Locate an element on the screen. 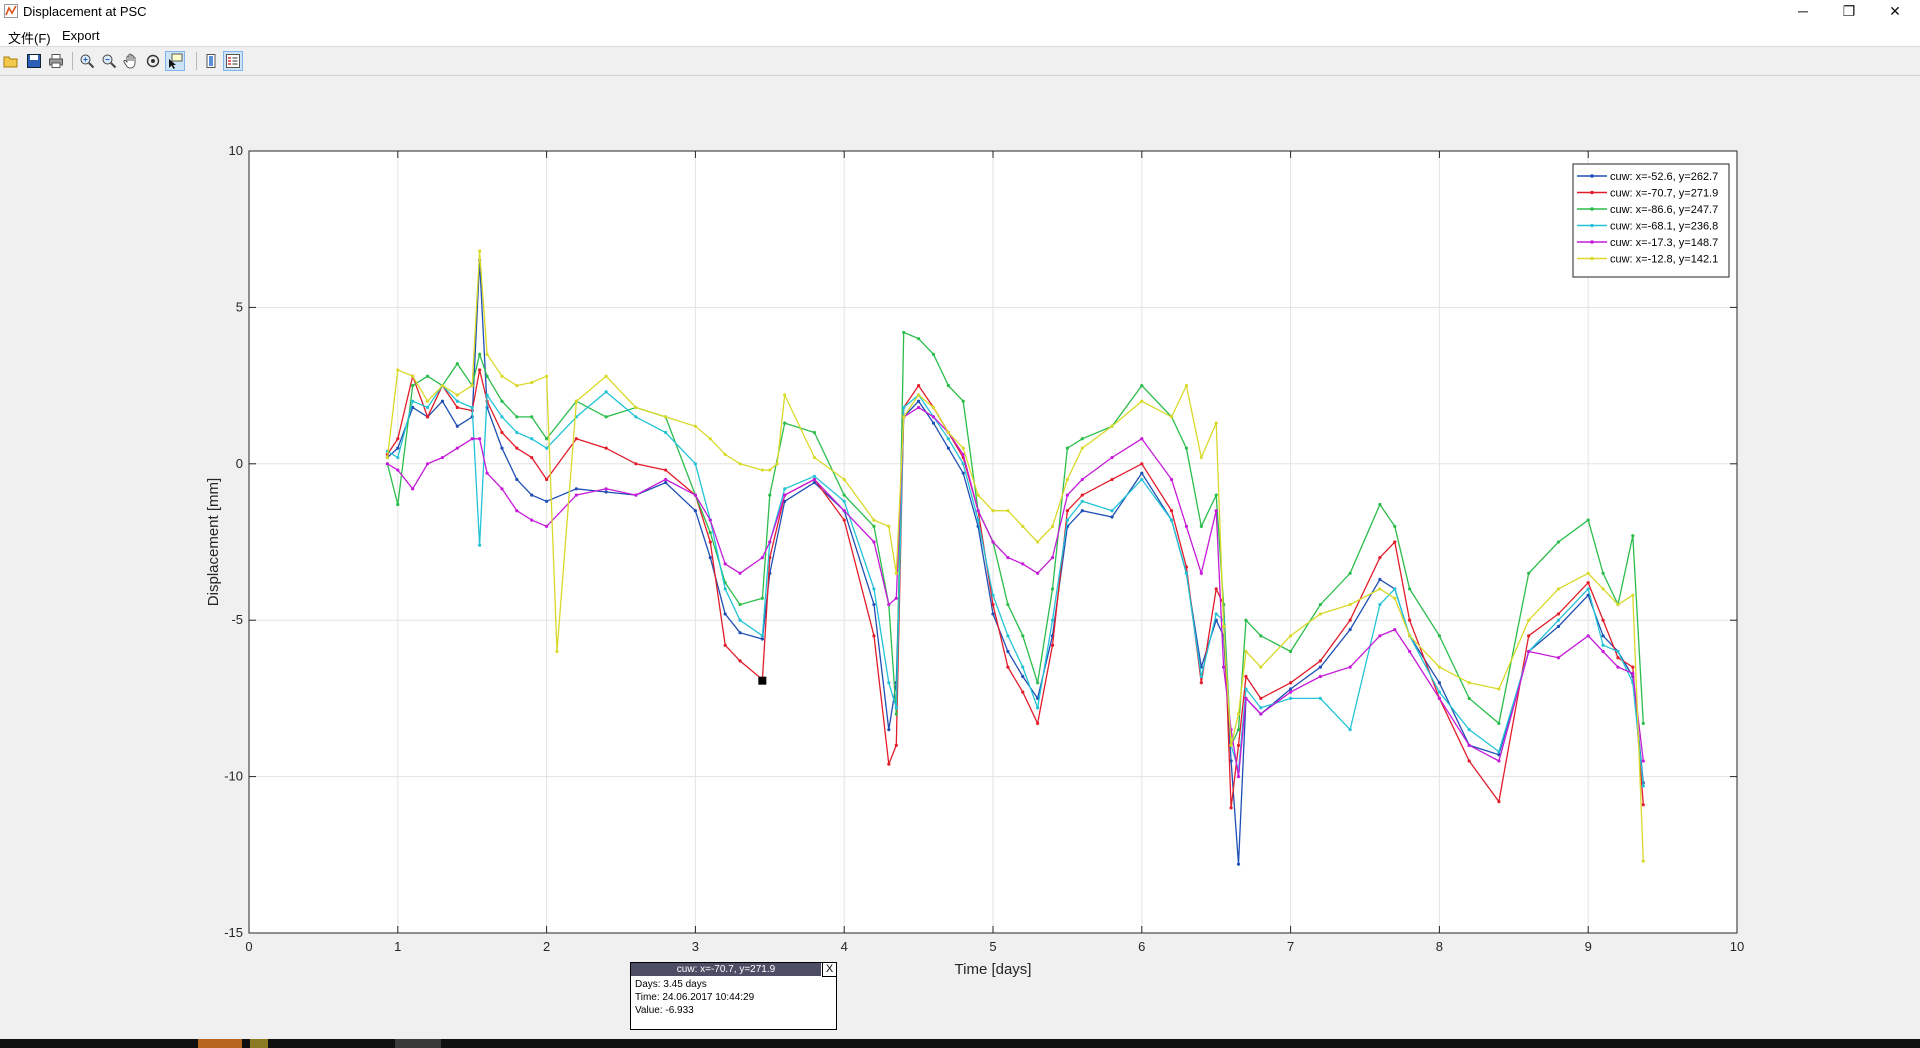 The image size is (1920, 1048). menu-export: Export is located at coordinates (81, 35).